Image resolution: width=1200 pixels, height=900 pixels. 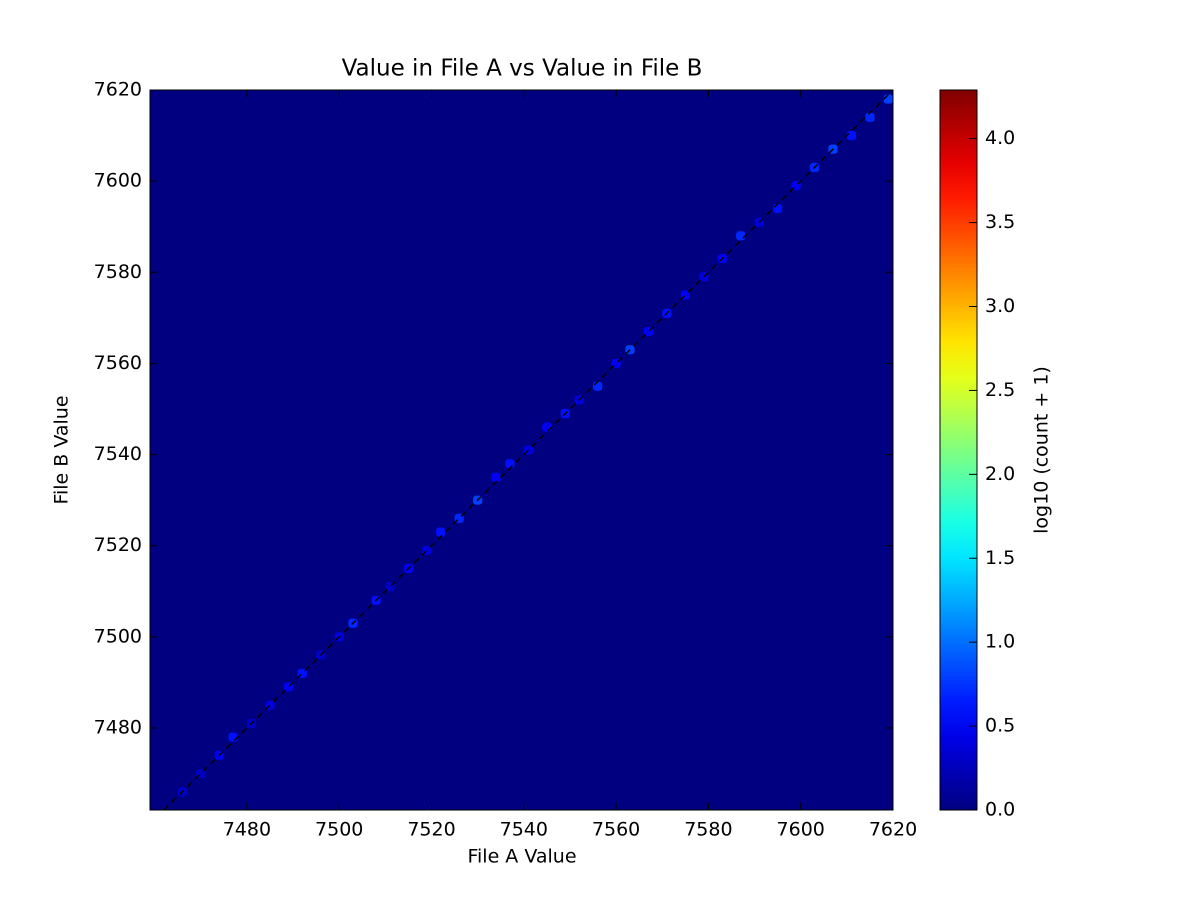 I want to click on colorbar-tick-label: 3.5, so click(x=1000, y=222).